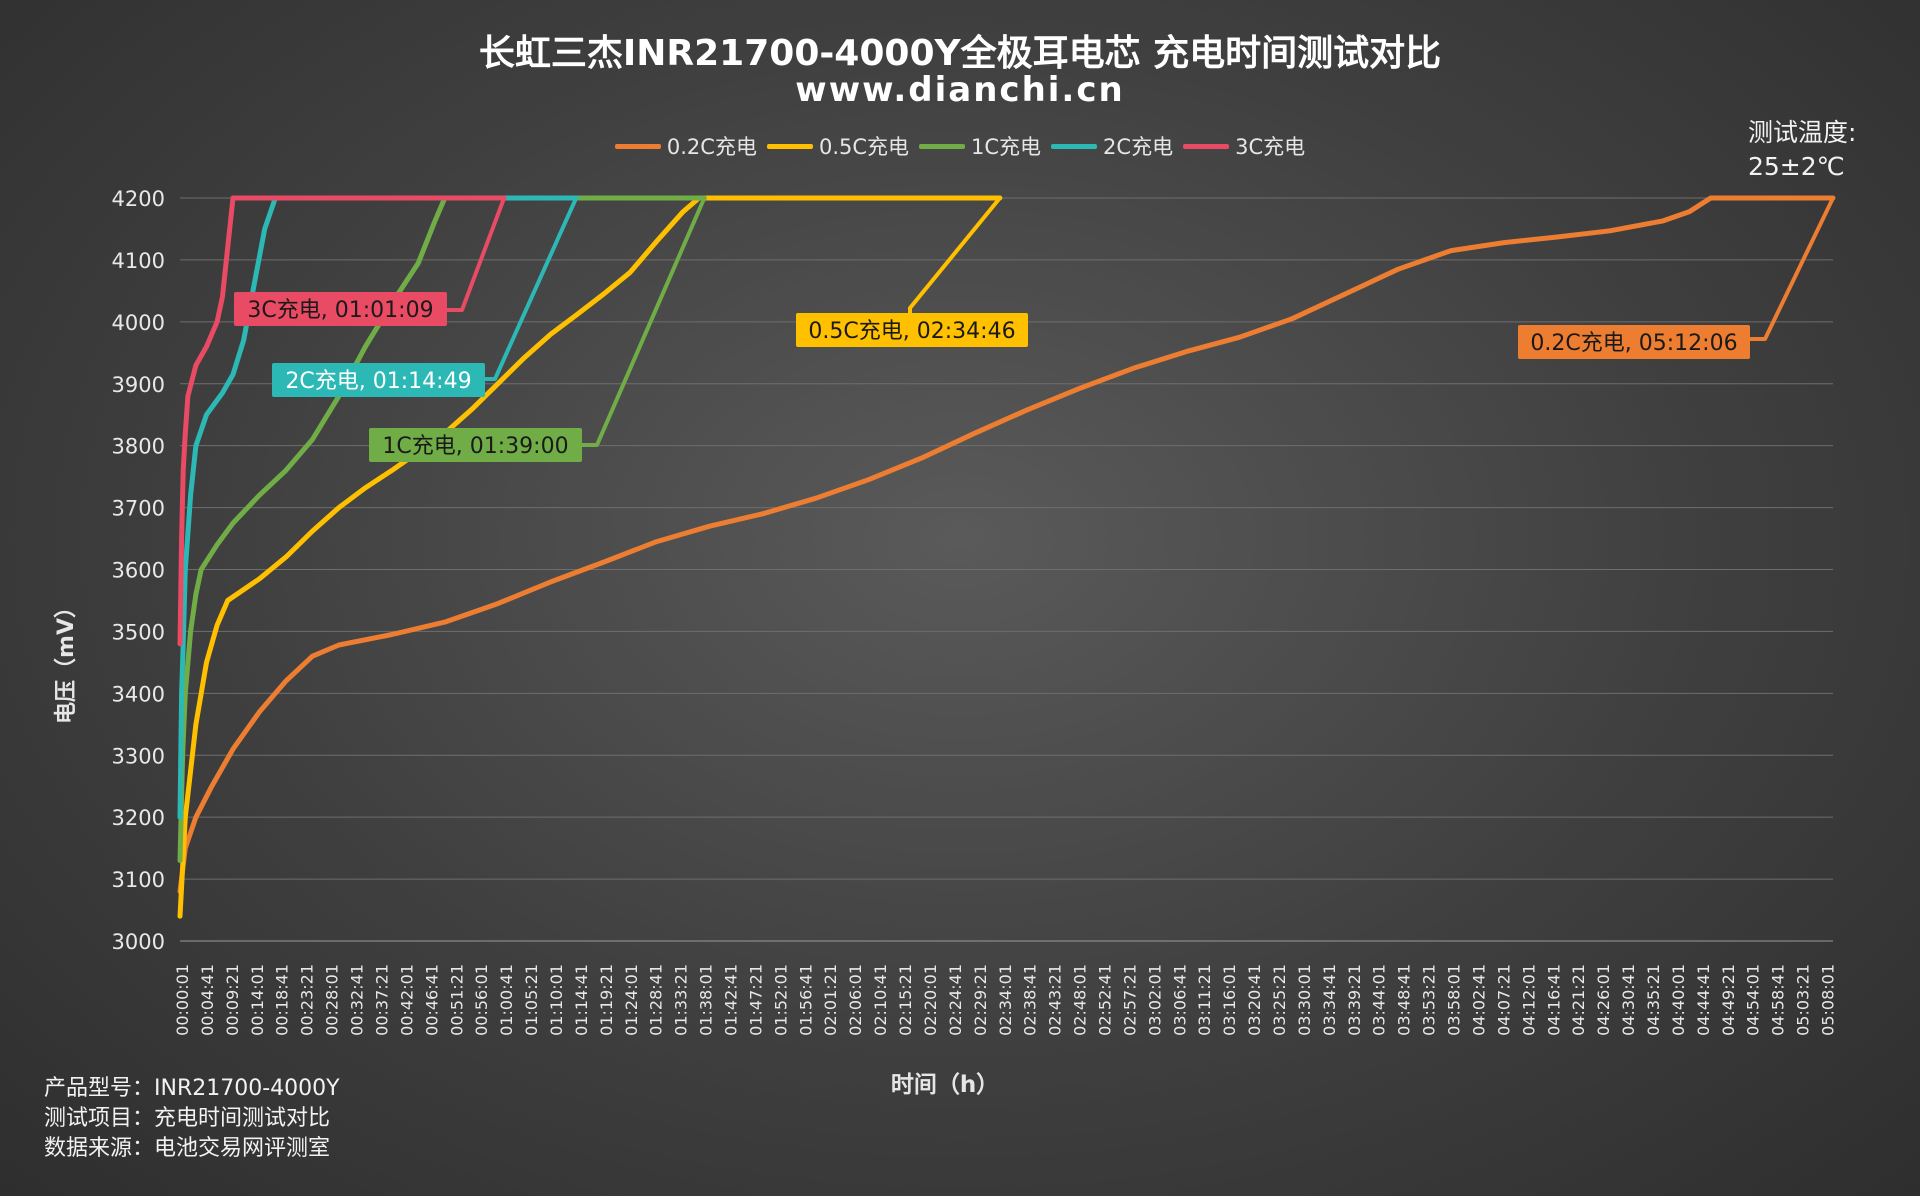 The height and width of the screenshot is (1196, 1920). What do you see at coordinates (945, 1085) in the screenshot?
I see `x-axis-title: 时间（h）` at bounding box center [945, 1085].